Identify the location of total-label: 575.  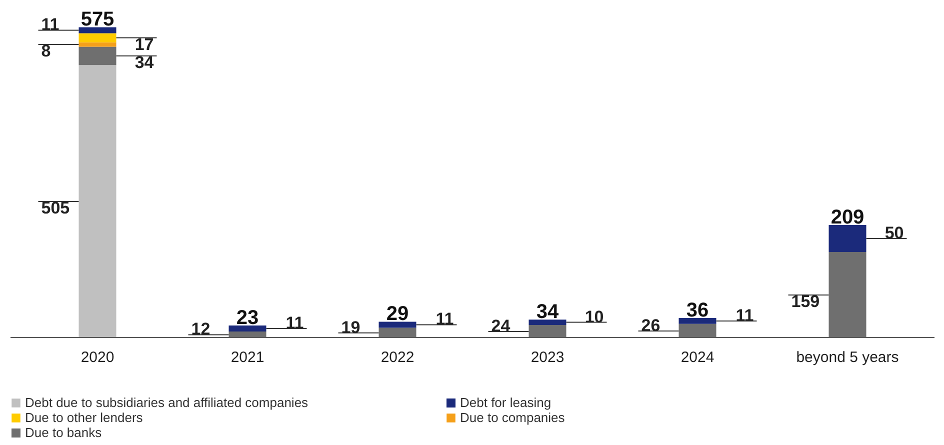
(97, 19).